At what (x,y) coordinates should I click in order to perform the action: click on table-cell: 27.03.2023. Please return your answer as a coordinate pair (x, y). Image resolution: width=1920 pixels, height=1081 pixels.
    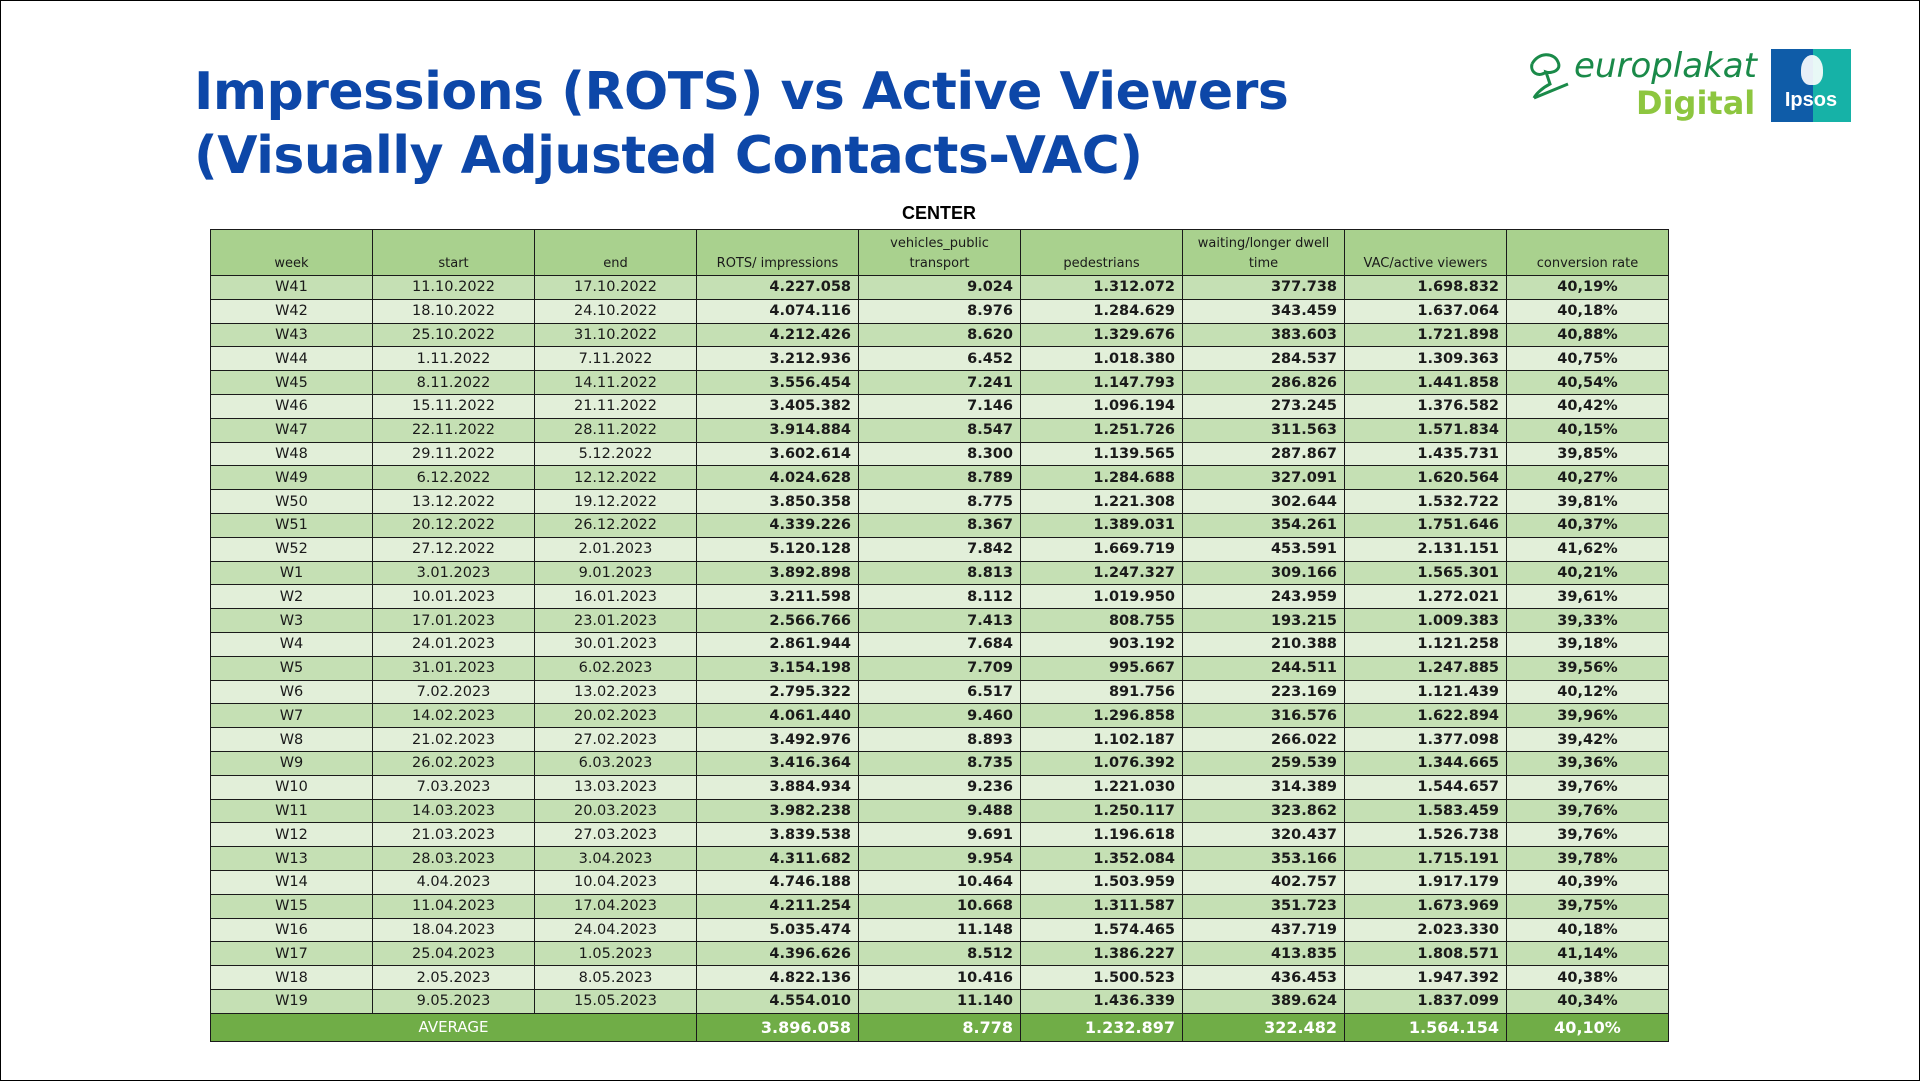
    Looking at the image, I should click on (615, 835).